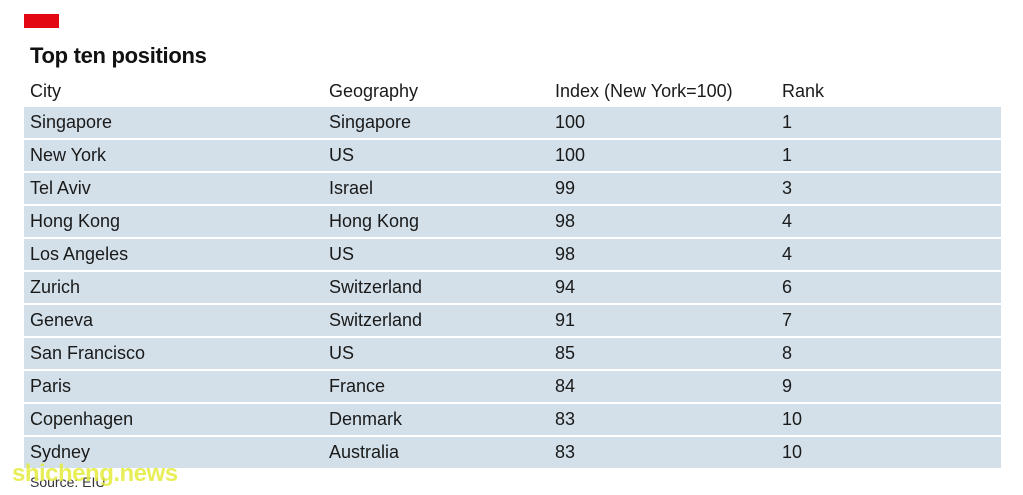 The image size is (1023, 495). What do you see at coordinates (787, 287) in the screenshot?
I see `cell-rank: 6` at bounding box center [787, 287].